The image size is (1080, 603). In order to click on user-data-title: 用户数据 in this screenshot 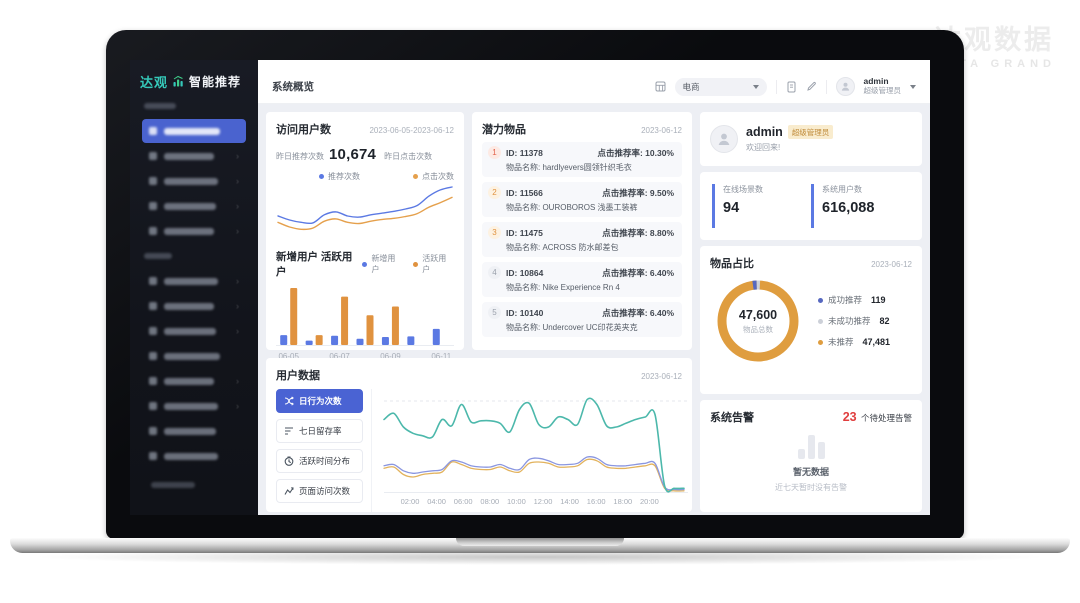, I will do `click(298, 376)`.